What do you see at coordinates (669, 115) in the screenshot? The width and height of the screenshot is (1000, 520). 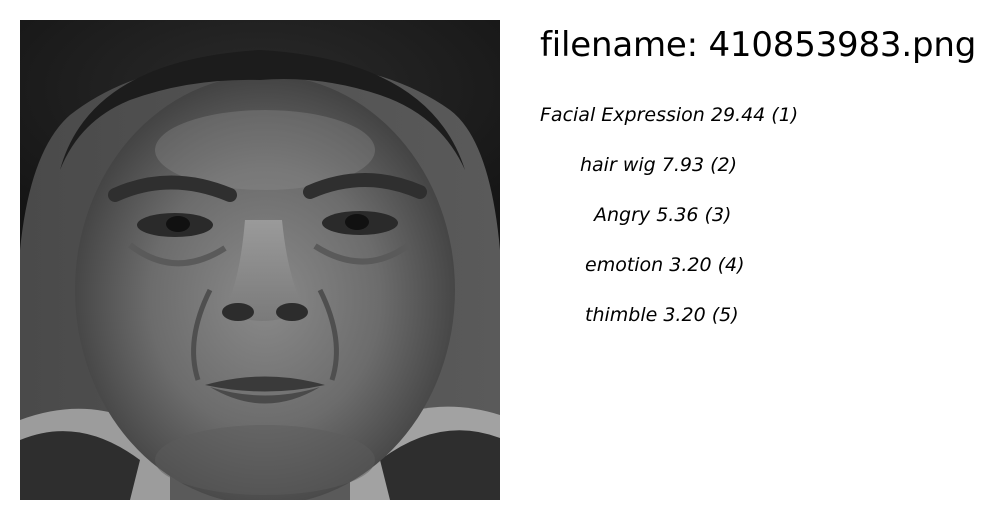 I see `prediction-1: Facial Expression 29.44 (1)` at bounding box center [669, 115].